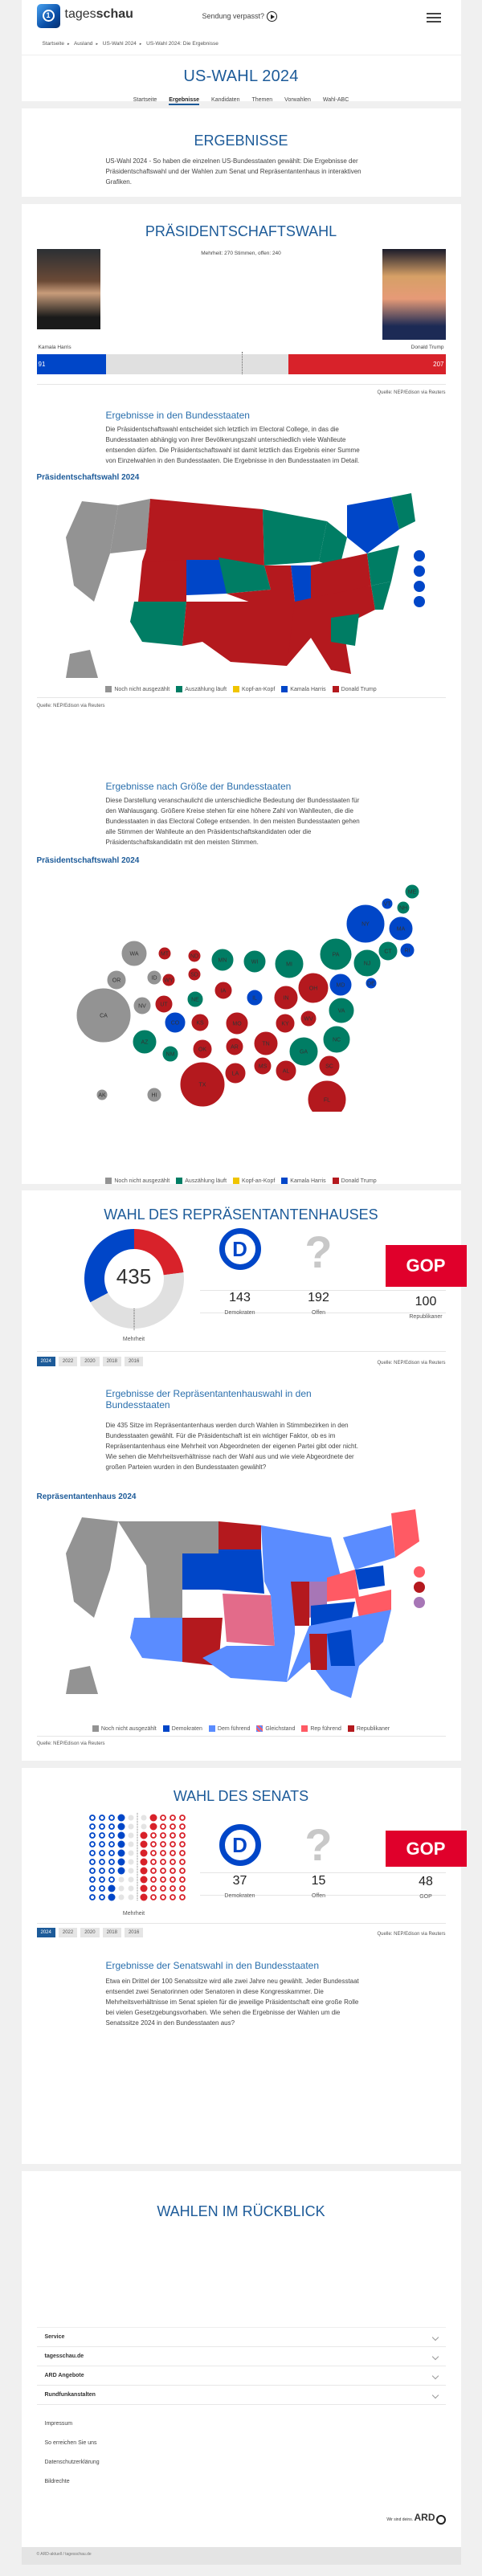  Describe the element at coordinates (254, 997) in the screenshot. I see `state-bubble-il` at that location.